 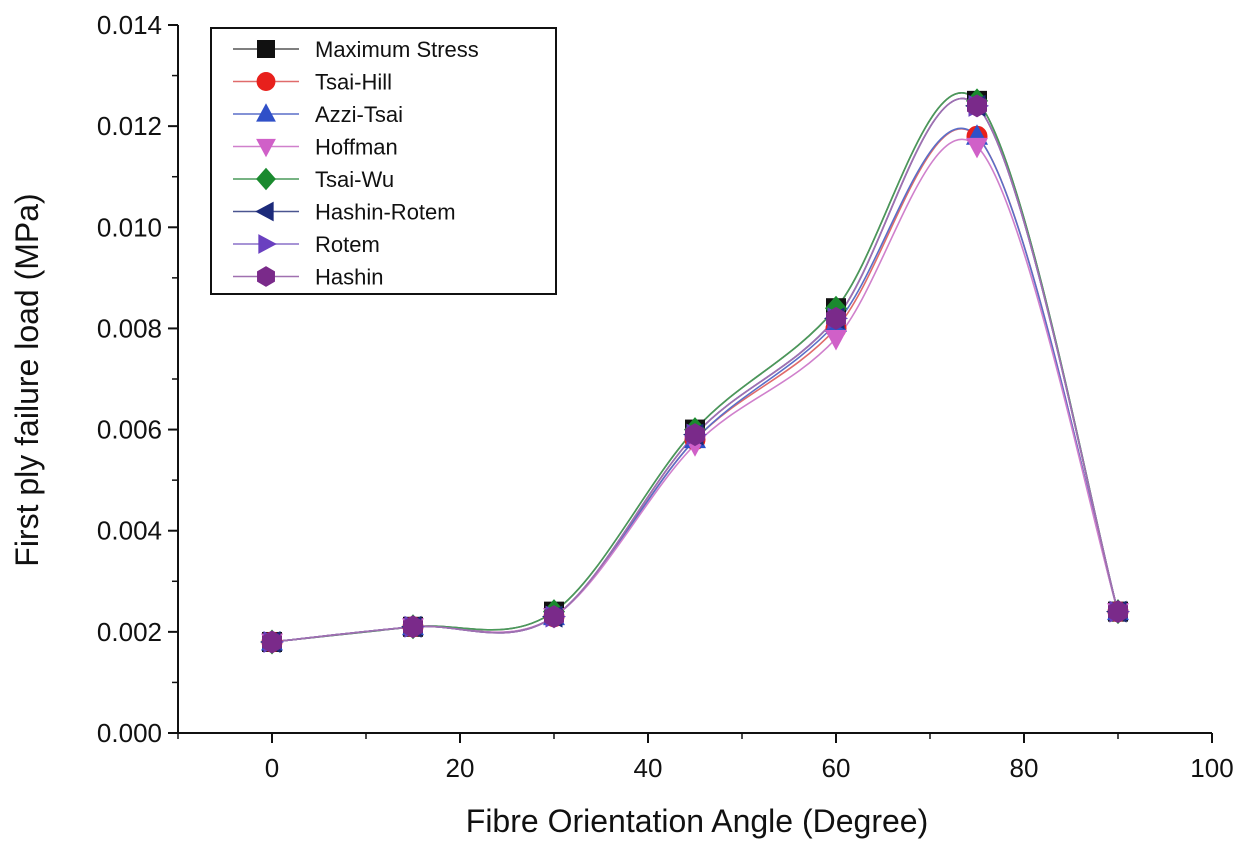 I want to click on x-tick-label: 40, so click(x=648, y=768).